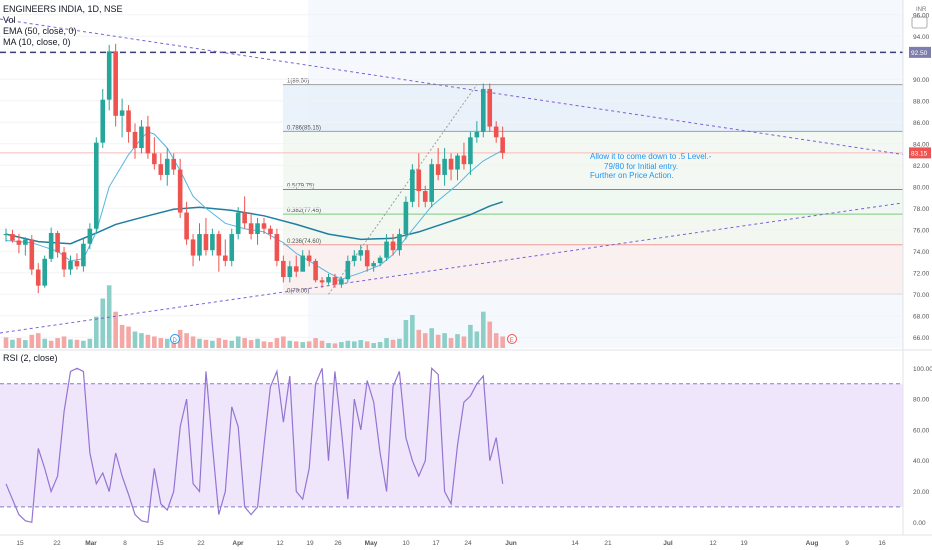 This screenshot has width=932, height=550. Describe the element at coordinates (921, 123) in the screenshot. I see `price-tick-label: 86.00` at that location.